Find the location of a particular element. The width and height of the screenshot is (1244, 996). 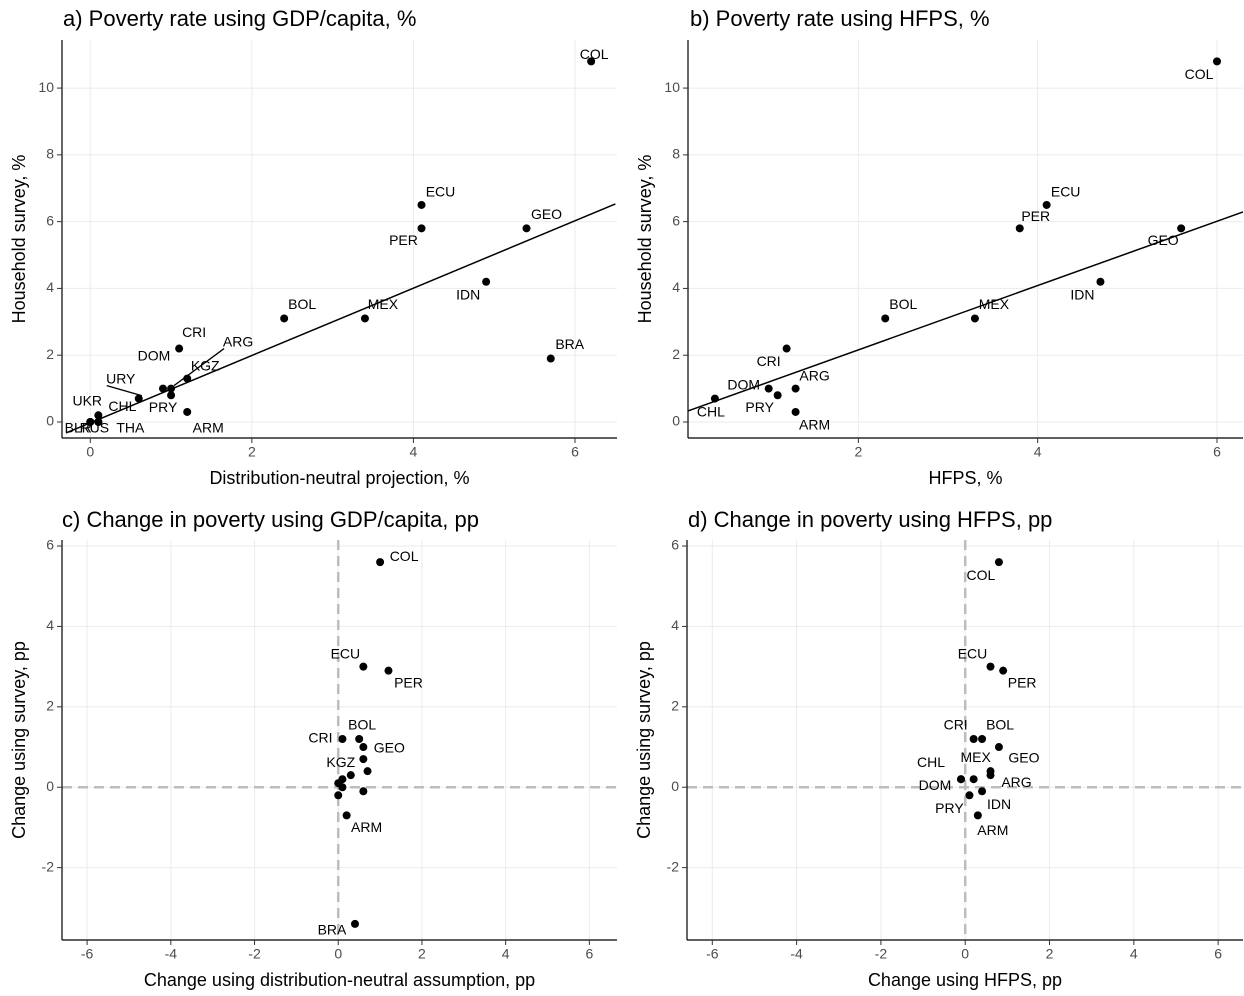

point-label: PER is located at coordinates (403, 240).